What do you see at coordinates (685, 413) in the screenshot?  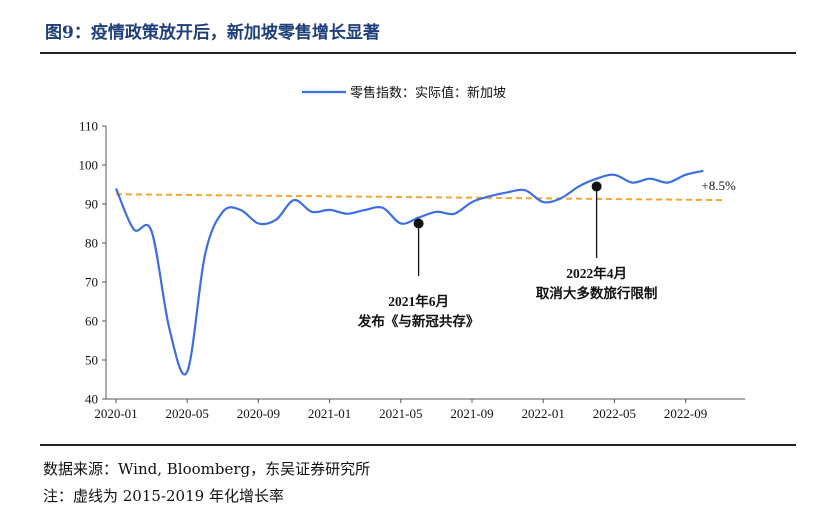 I see `x-tick-label: 2022-09` at bounding box center [685, 413].